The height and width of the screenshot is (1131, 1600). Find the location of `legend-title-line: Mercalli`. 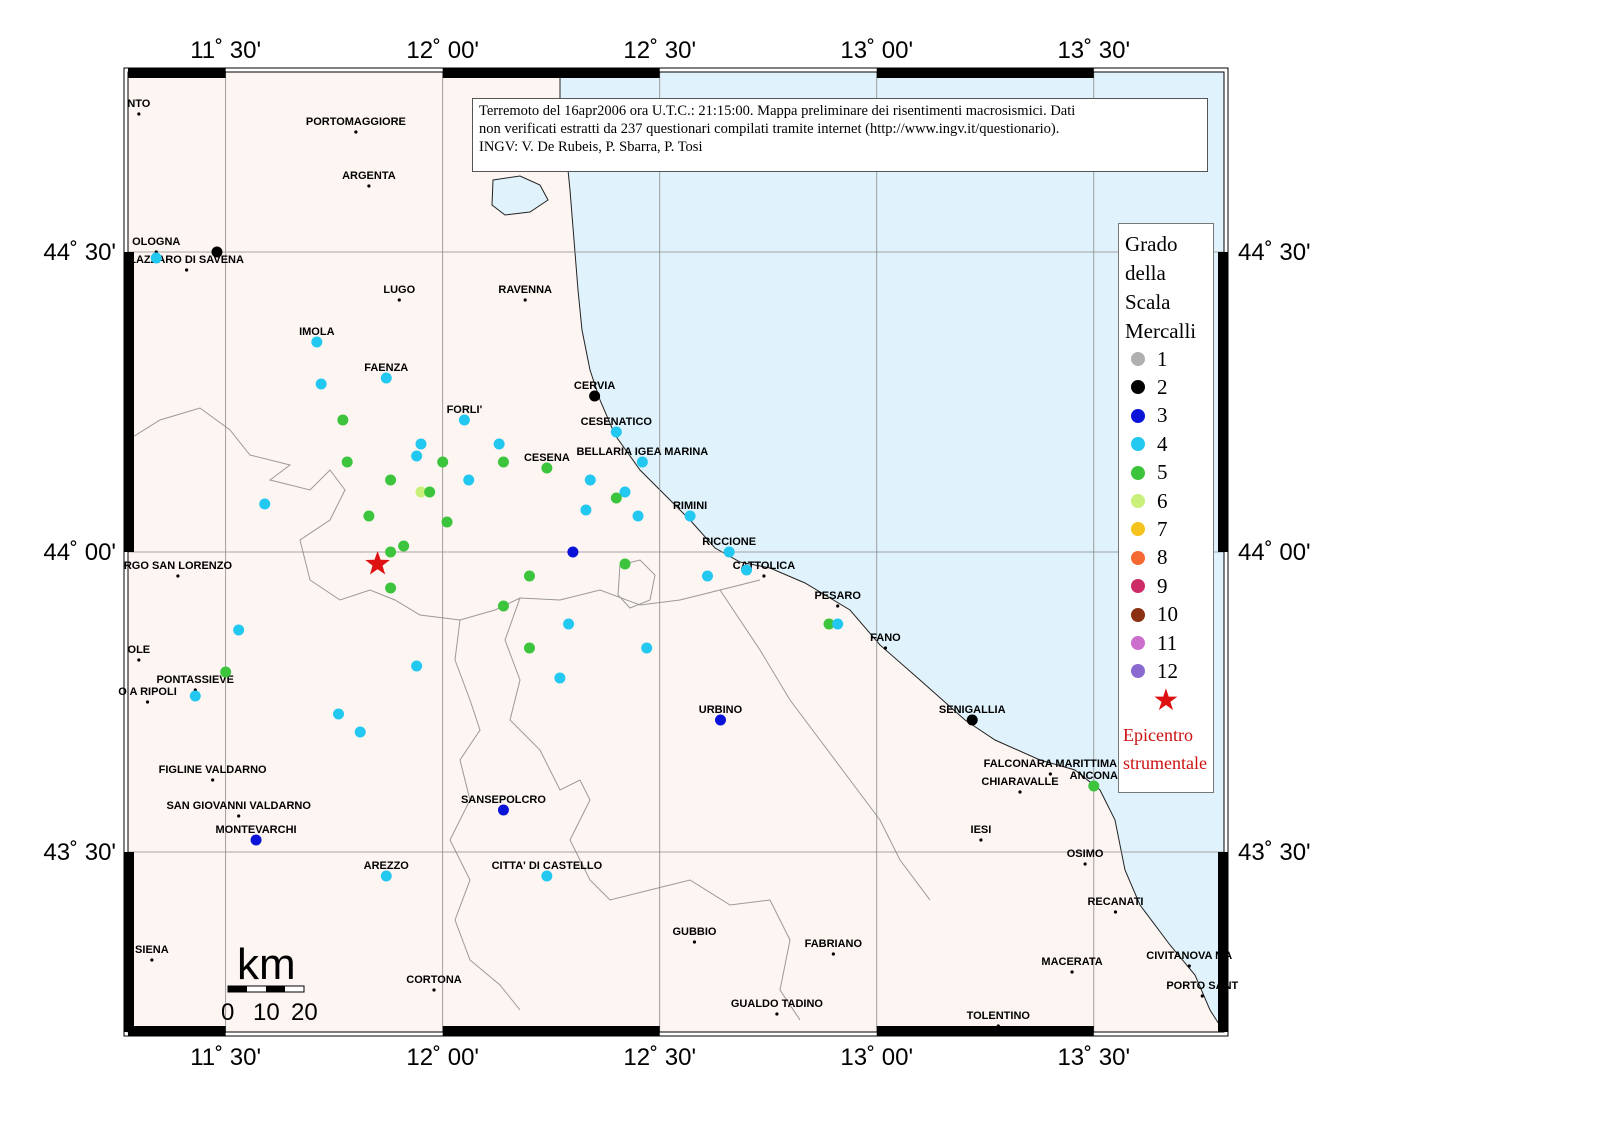

legend-title-line: Mercalli is located at coordinates (1161, 331).